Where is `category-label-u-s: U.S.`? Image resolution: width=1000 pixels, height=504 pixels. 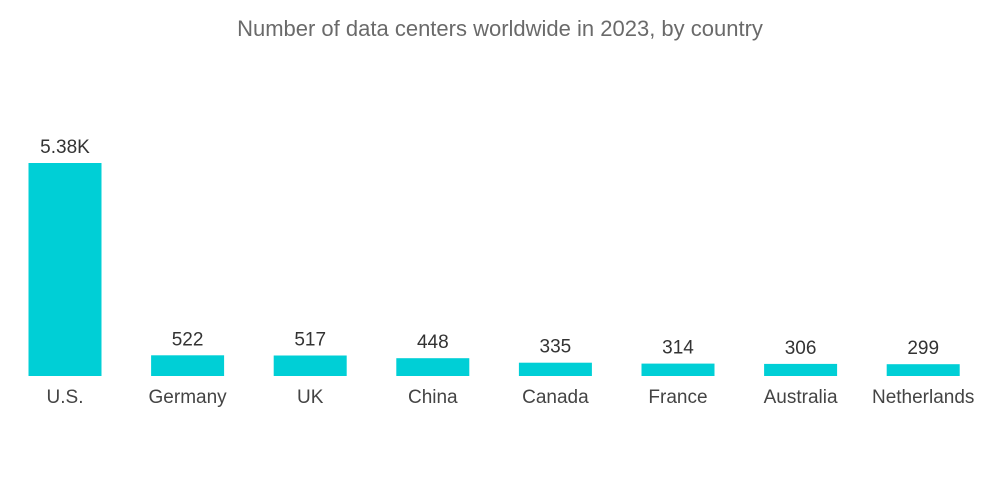
category-label-u-s: U.S. is located at coordinates (65, 397).